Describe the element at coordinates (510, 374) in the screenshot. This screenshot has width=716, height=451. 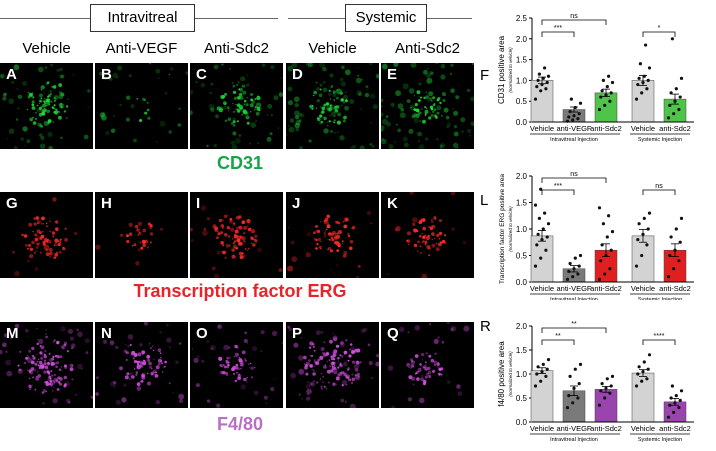
I see `y-axis-sublabel: (normalized to vehicle)` at that location.